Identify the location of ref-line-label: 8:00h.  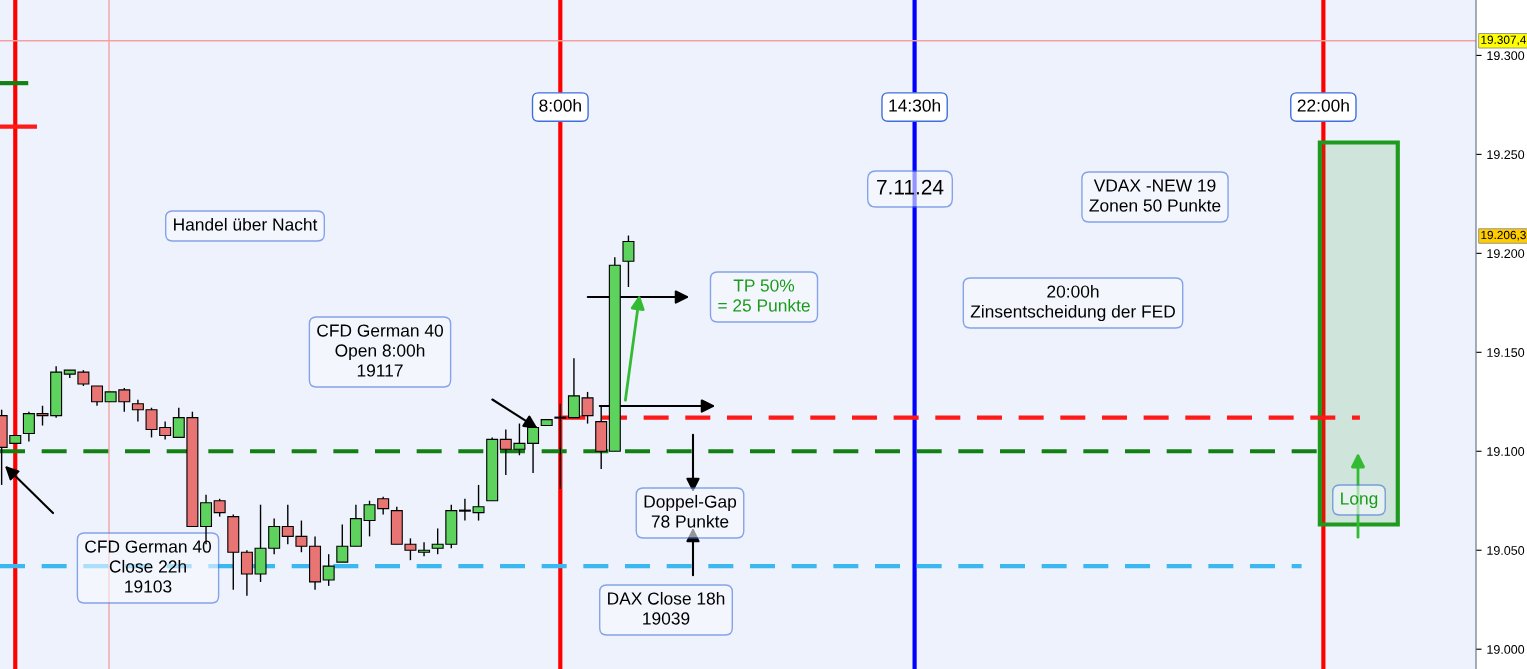
(560, 105).